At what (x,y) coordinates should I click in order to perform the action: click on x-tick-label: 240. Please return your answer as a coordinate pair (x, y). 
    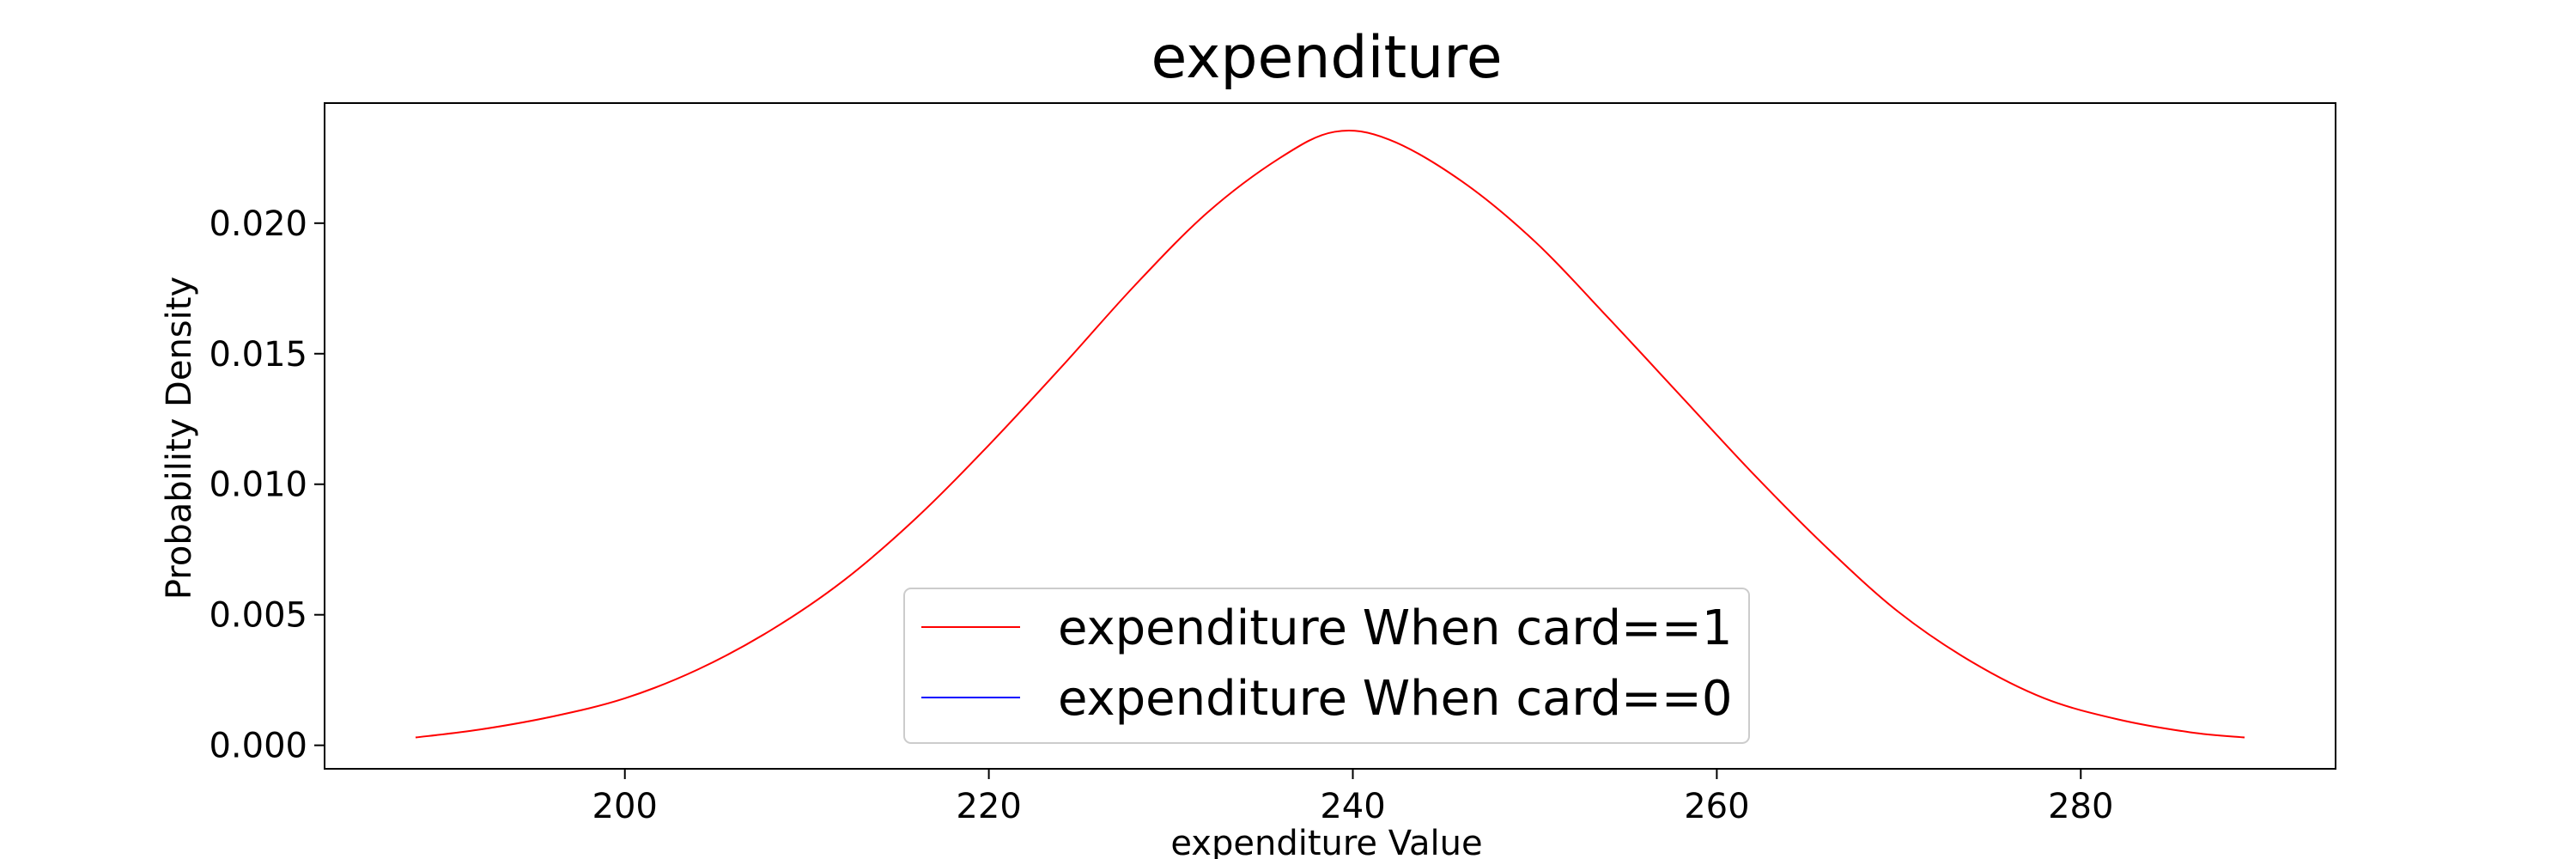
    Looking at the image, I should click on (1352, 806).